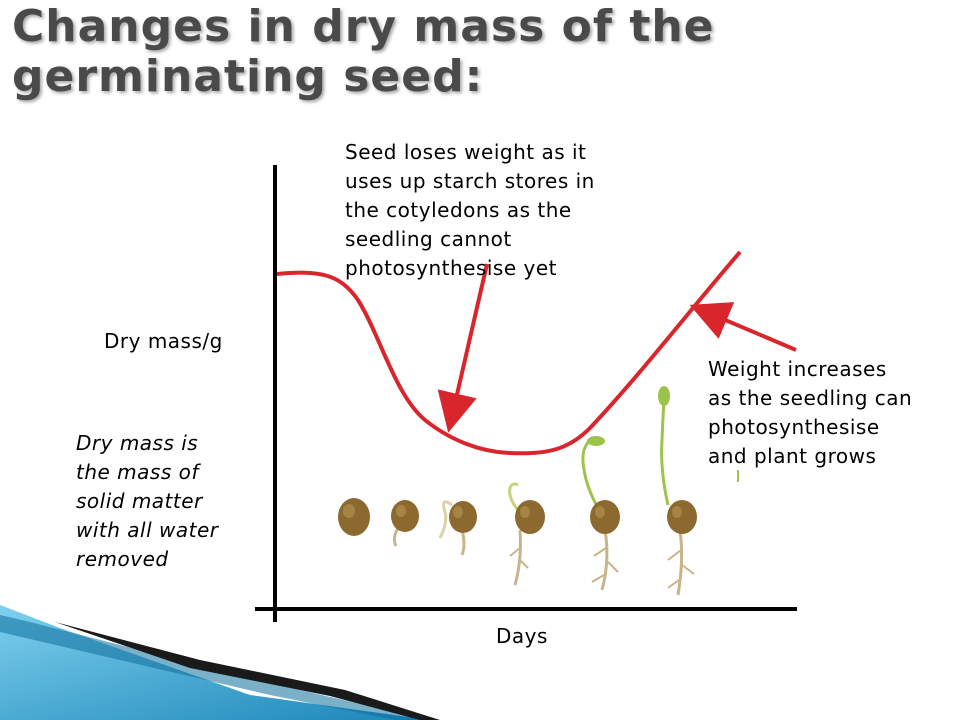 This screenshot has width=960, height=720. I want to click on annotation-line: photosynthesise, so click(794, 427).